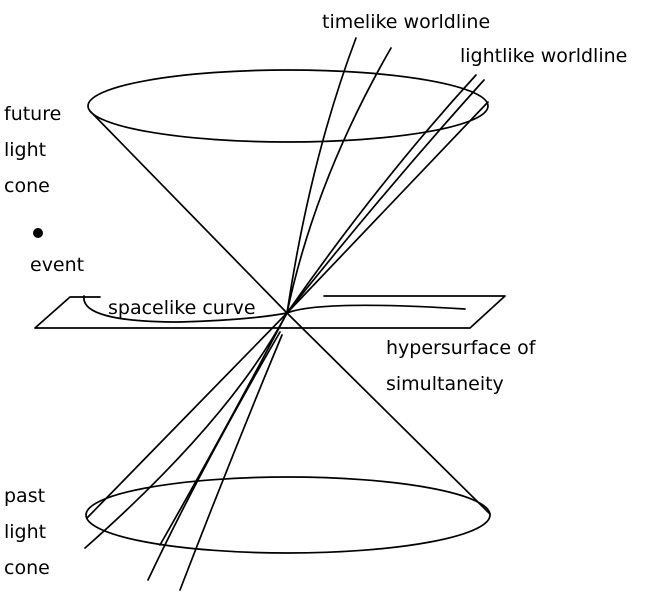 The height and width of the screenshot is (600, 645). I want to click on past-cone-rim, so click(288, 515).